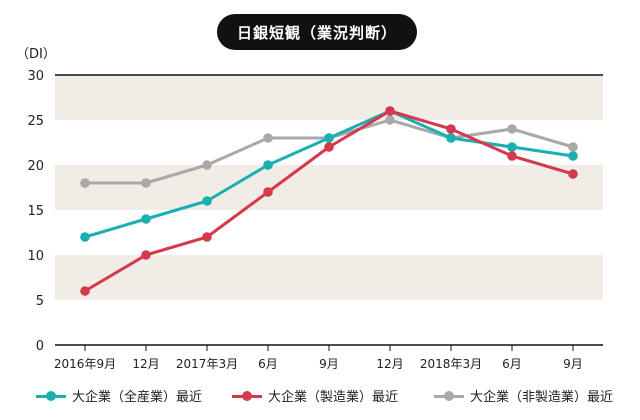  Describe the element at coordinates (40, 346) in the screenshot. I see `y-tick-label: 0` at that location.